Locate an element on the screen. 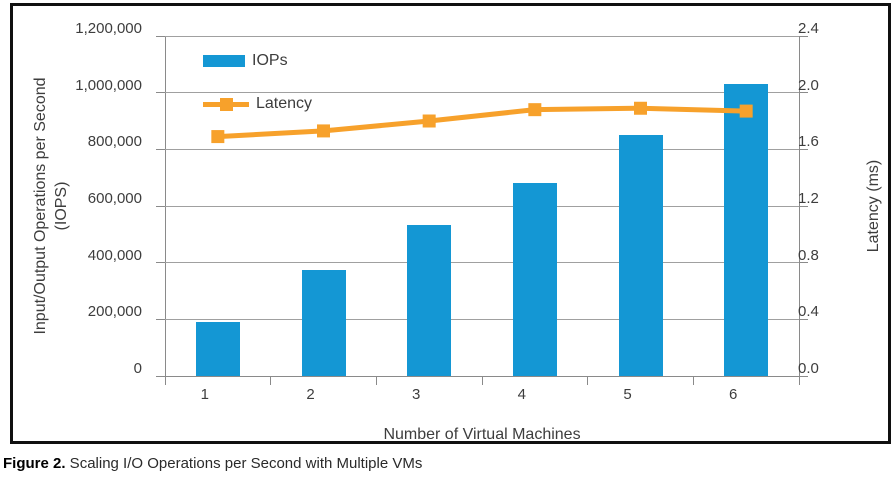 The image size is (896, 482). left-axis-tick-label: 200,000 is located at coordinates (114, 312).